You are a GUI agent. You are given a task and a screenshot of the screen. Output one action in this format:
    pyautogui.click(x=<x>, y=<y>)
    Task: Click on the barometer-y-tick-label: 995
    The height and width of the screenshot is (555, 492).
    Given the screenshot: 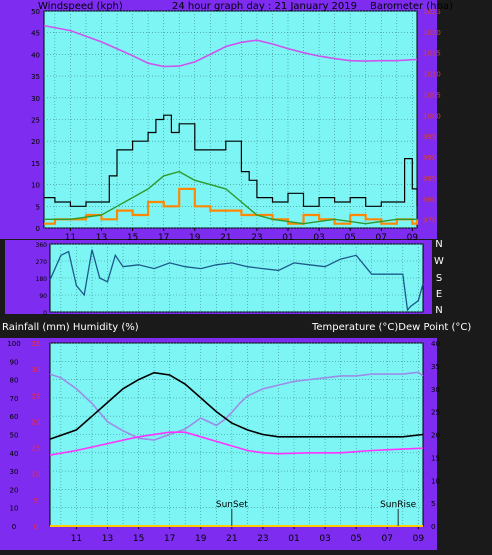 What is the action you would take?
    pyautogui.click(x=429, y=137)
    